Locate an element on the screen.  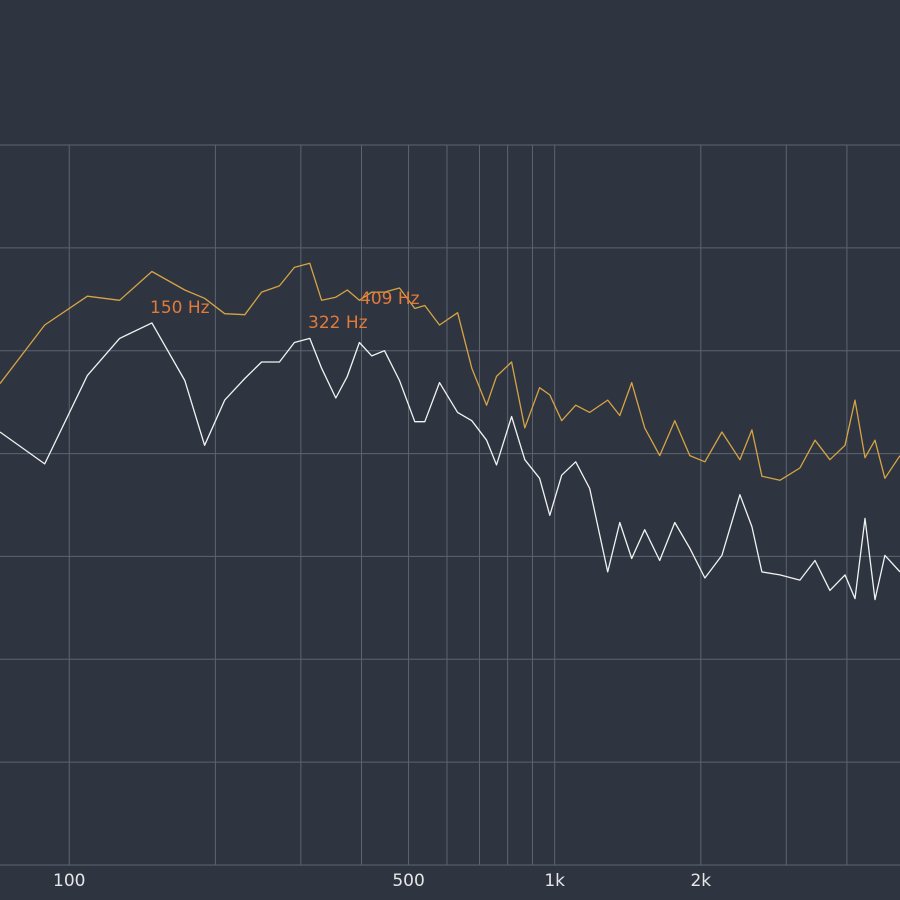
x-tick-label: 100 is located at coordinates (69, 881).